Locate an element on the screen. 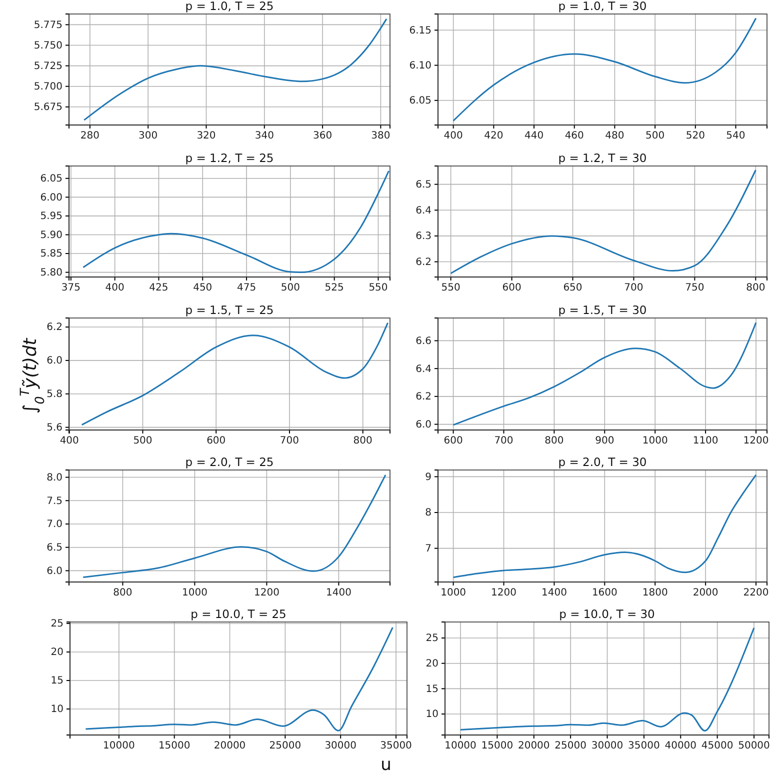  x-tick-label: 1800 is located at coordinates (655, 593).